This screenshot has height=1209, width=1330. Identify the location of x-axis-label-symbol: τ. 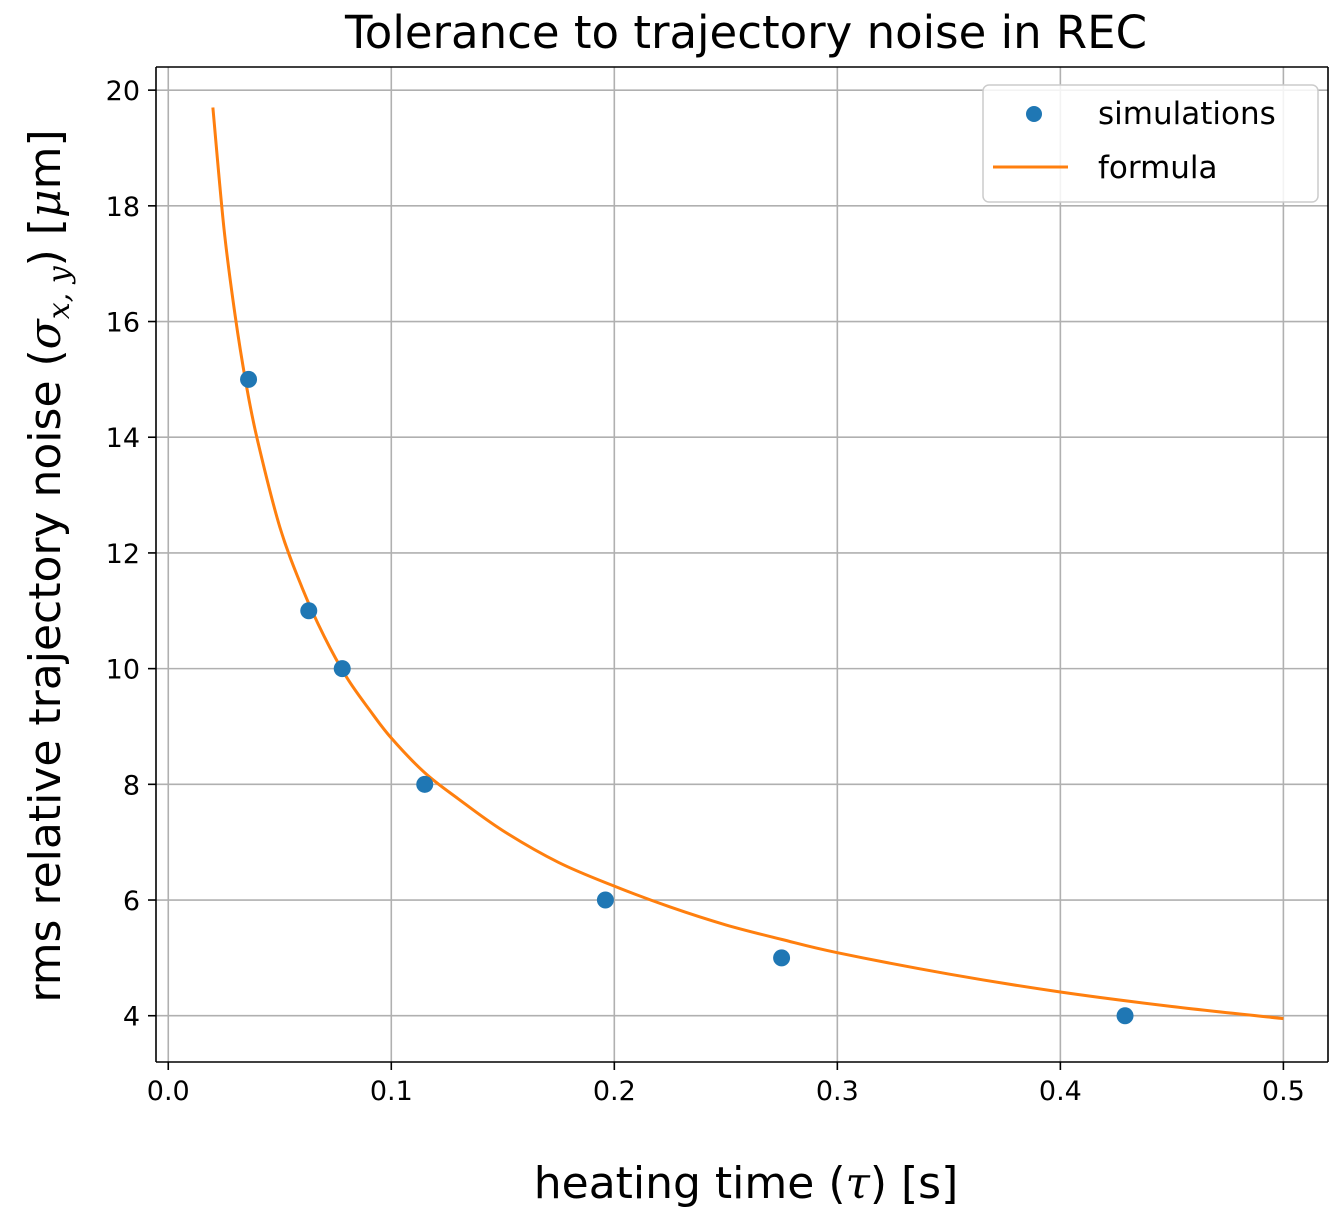
(858, 1183).